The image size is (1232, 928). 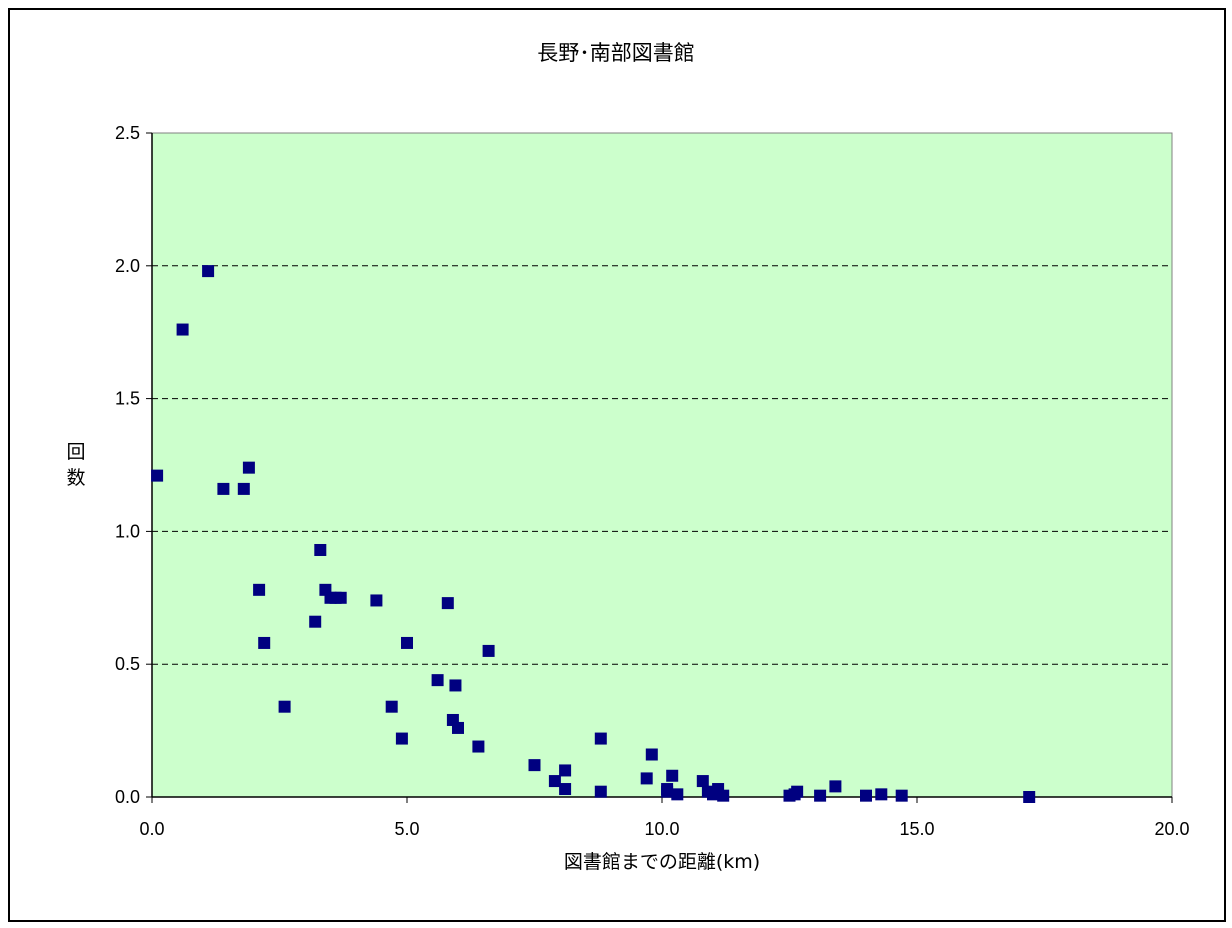 I want to click on y-tick-label: 0.0, so click(x=127, y=797).